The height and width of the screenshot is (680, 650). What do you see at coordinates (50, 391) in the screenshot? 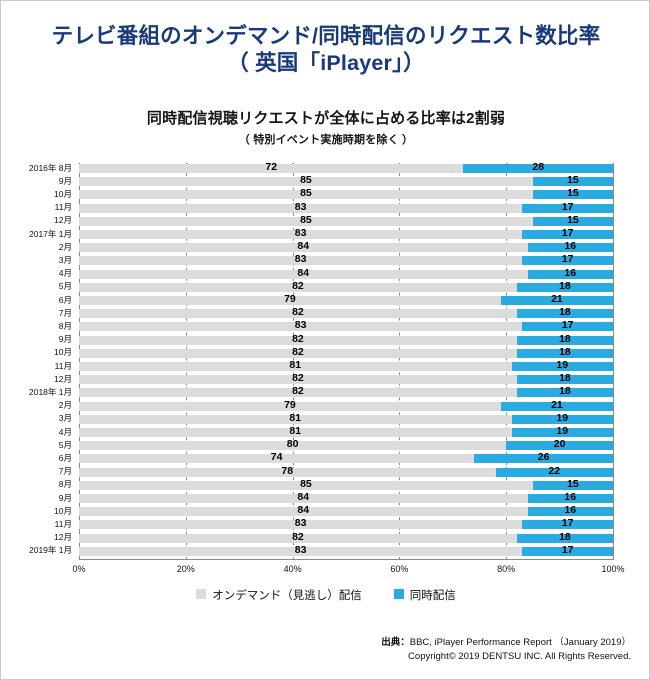
I see `y-axis-label: 2018年 1月` at bounding box center [50, 391].